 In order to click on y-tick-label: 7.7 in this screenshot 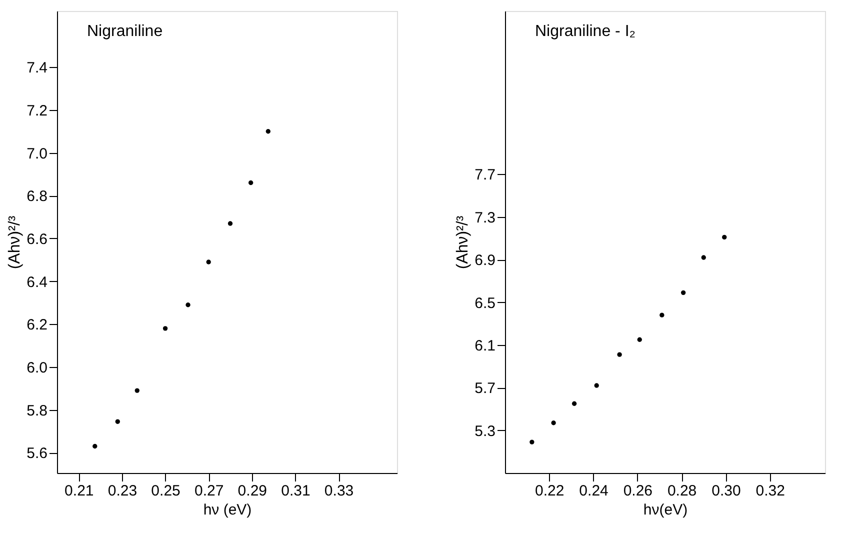, I will do `click(485, 175)`.